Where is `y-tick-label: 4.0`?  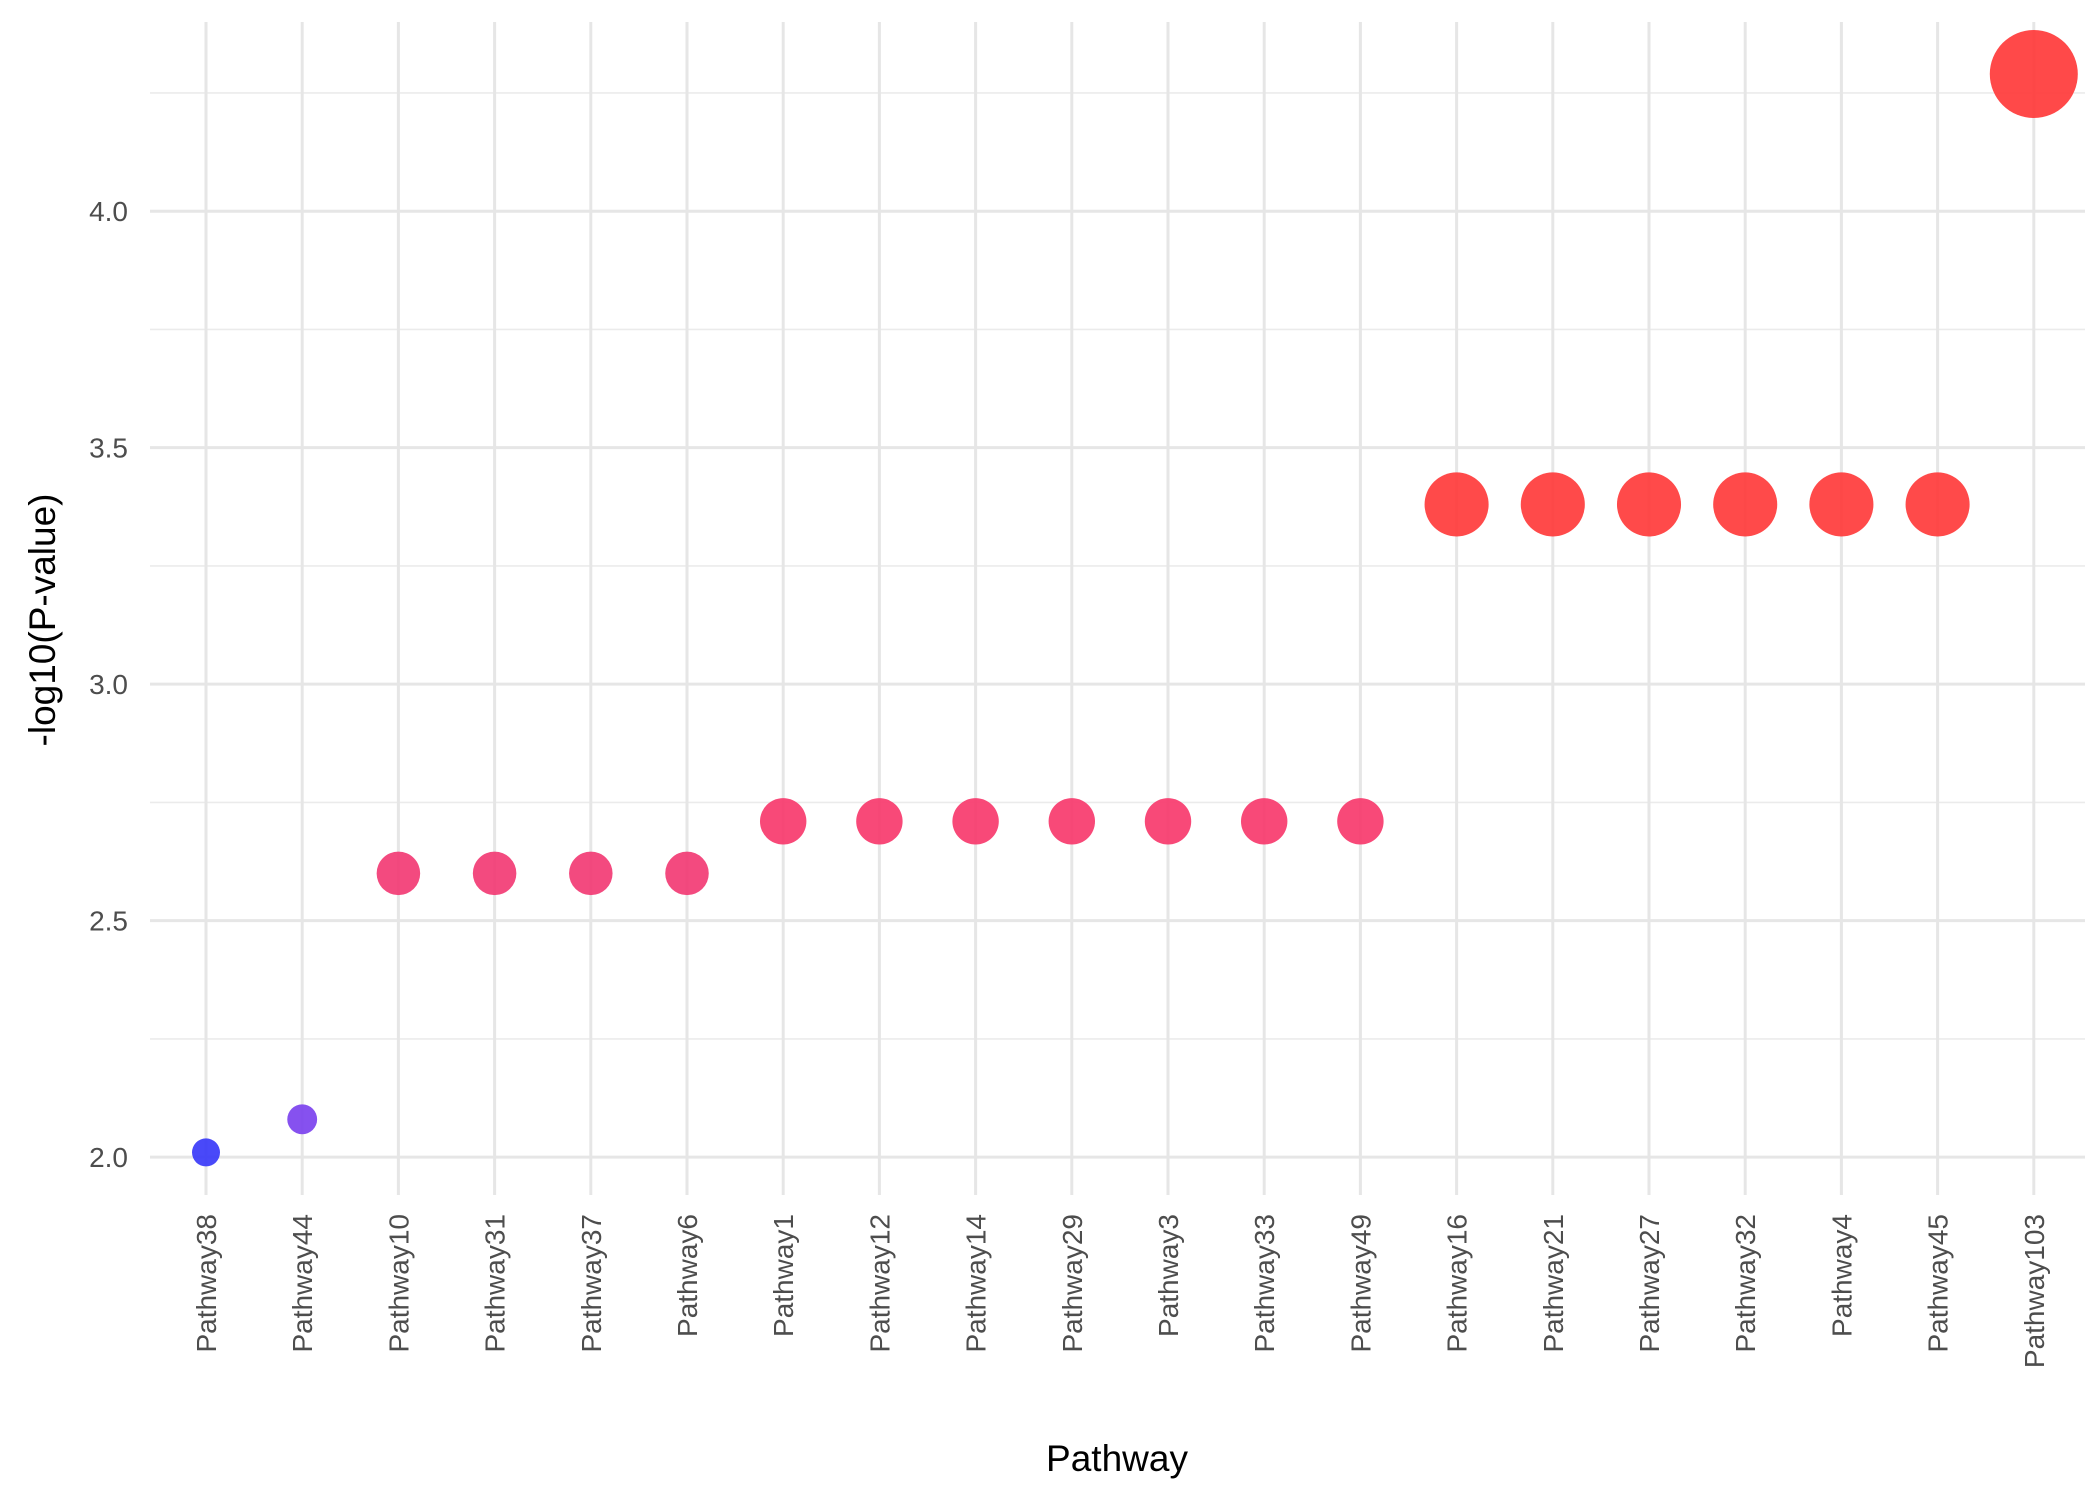
y-tick-label: 4.0 is located at coordinates (108, 211).